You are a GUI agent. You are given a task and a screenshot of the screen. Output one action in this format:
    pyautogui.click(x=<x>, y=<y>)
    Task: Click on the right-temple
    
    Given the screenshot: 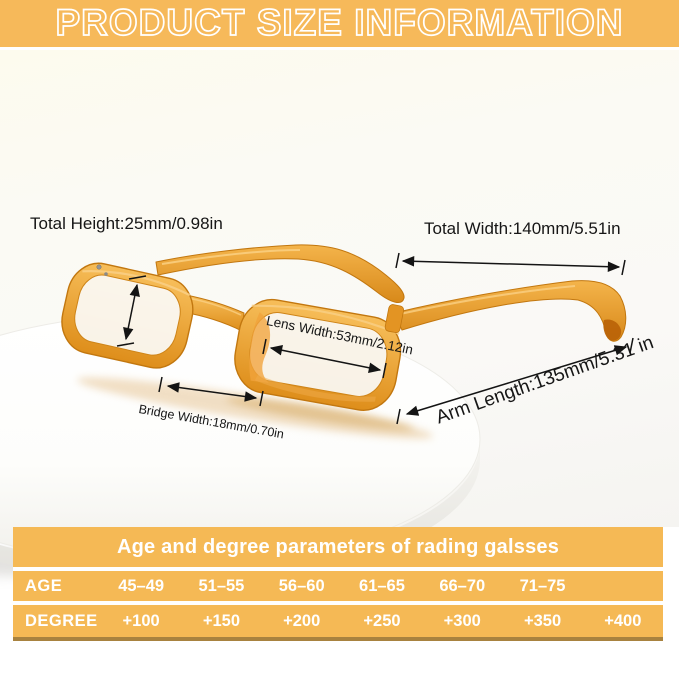 What is the action you would take?
    pyautogui.click(x=510, y=311)
    